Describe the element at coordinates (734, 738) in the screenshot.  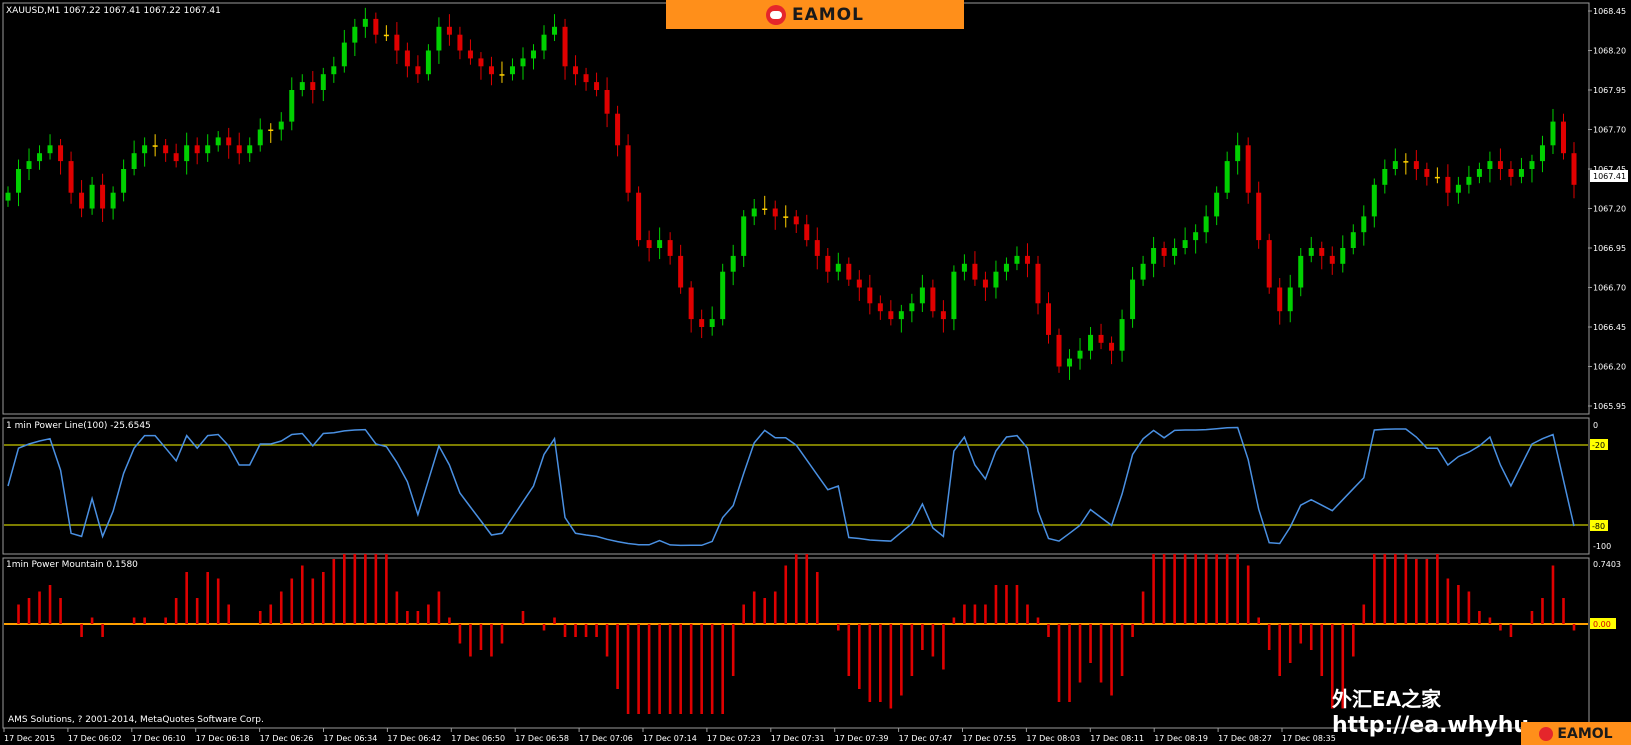
I see `time-axis-label: 17 Dec 07:23` at that location.